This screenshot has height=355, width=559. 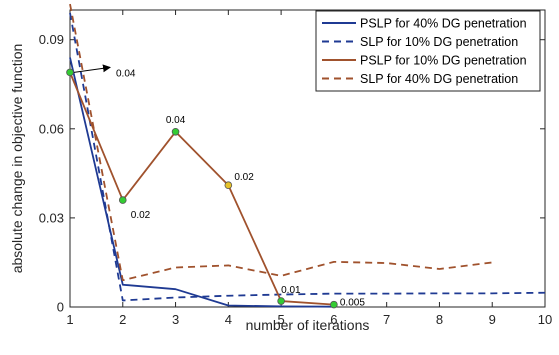 What do you see at coordinates (122, 319) in the screenshot?
I see `x-tick-label: 2` at bounding box center [122, 319].